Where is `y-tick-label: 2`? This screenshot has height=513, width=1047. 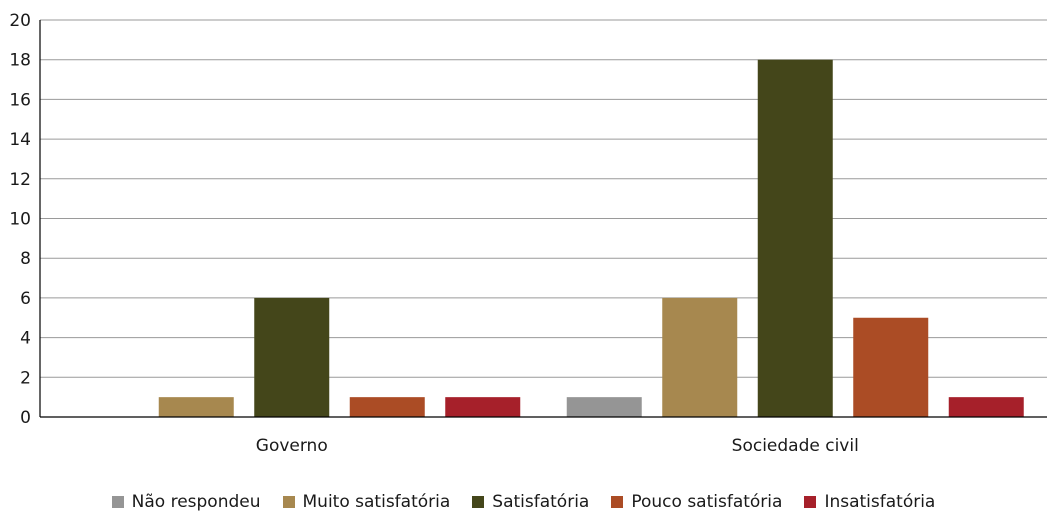
y-tick-label: 2 is located at coordinates (25, 378).